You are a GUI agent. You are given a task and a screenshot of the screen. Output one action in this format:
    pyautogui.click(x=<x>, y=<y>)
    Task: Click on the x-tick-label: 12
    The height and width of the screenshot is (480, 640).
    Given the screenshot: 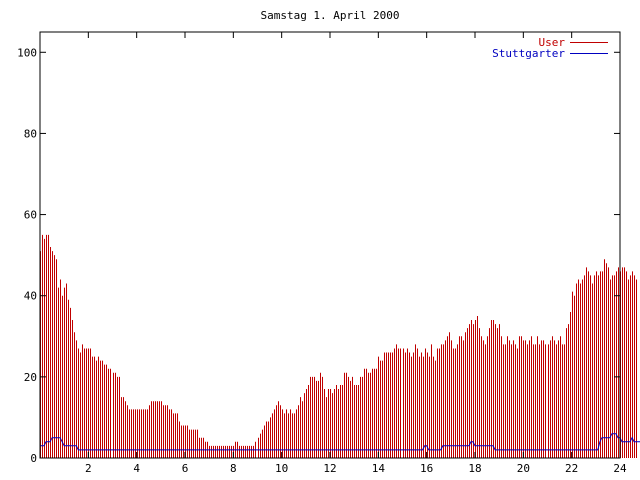 What is the action you would take?
    pyautogui.click(x=329, y=468)
    